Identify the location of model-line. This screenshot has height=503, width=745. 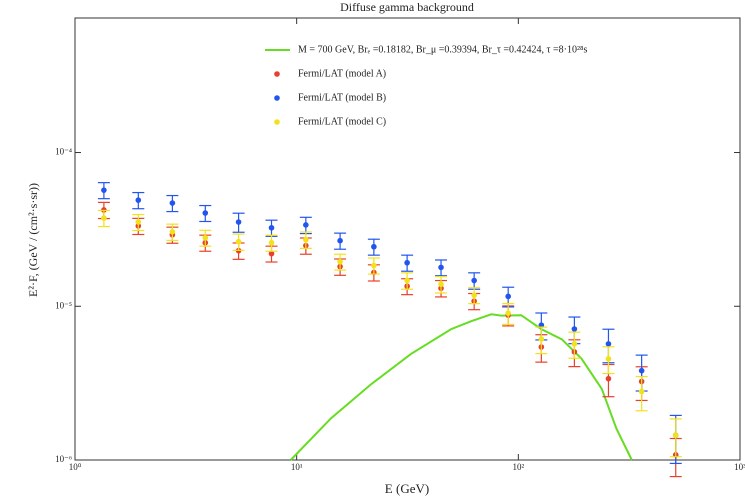
(461, 387).